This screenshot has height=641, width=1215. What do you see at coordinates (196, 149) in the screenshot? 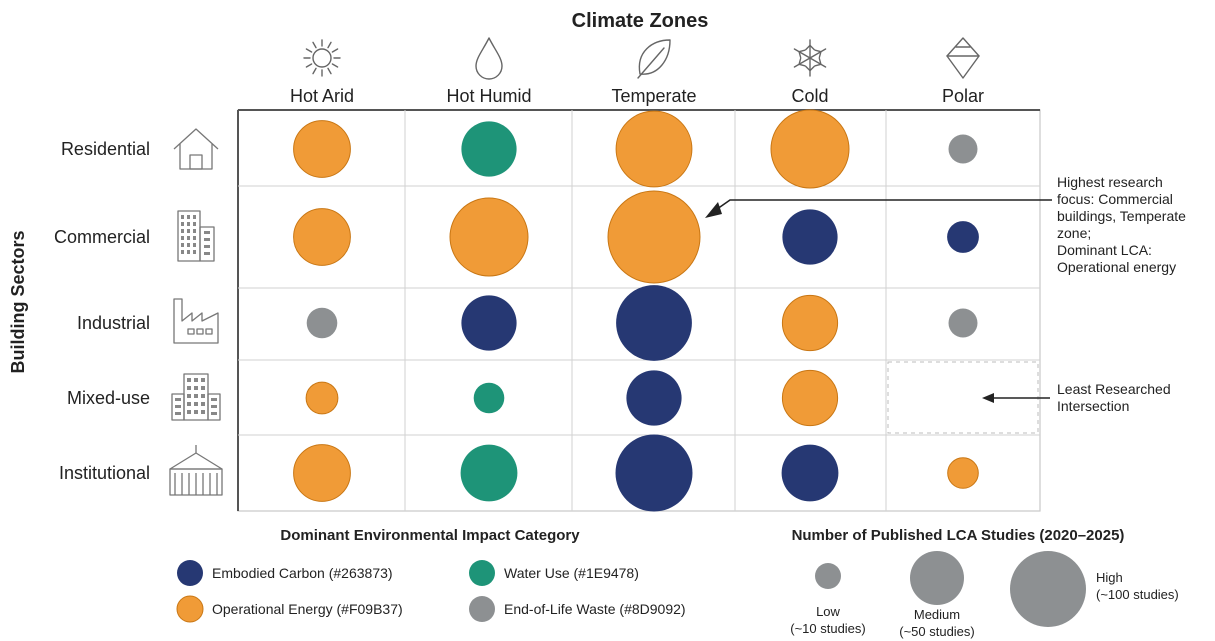
I see `house-icon` at bounding box center [196, 149].